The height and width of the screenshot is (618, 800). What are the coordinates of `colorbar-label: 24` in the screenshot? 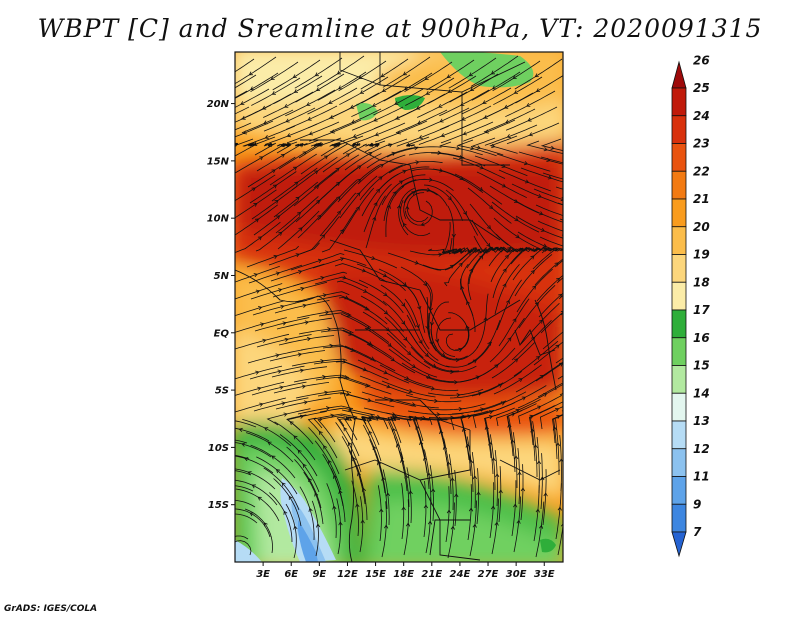 It's located at (701, 116).